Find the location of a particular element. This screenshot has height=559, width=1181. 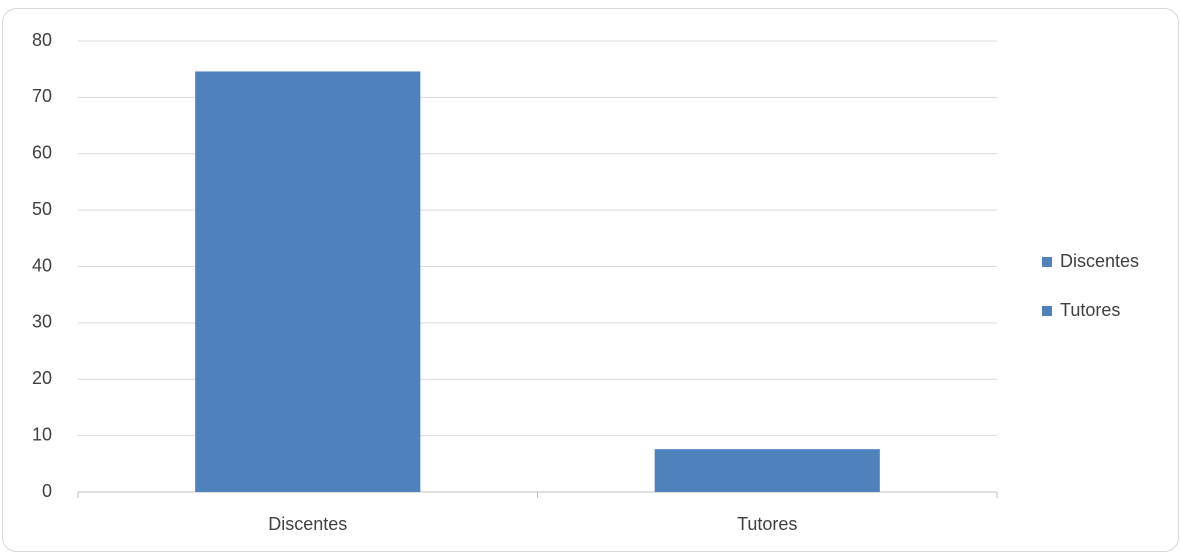

y-tick-label: 10 is located at coordinates (42, 434).